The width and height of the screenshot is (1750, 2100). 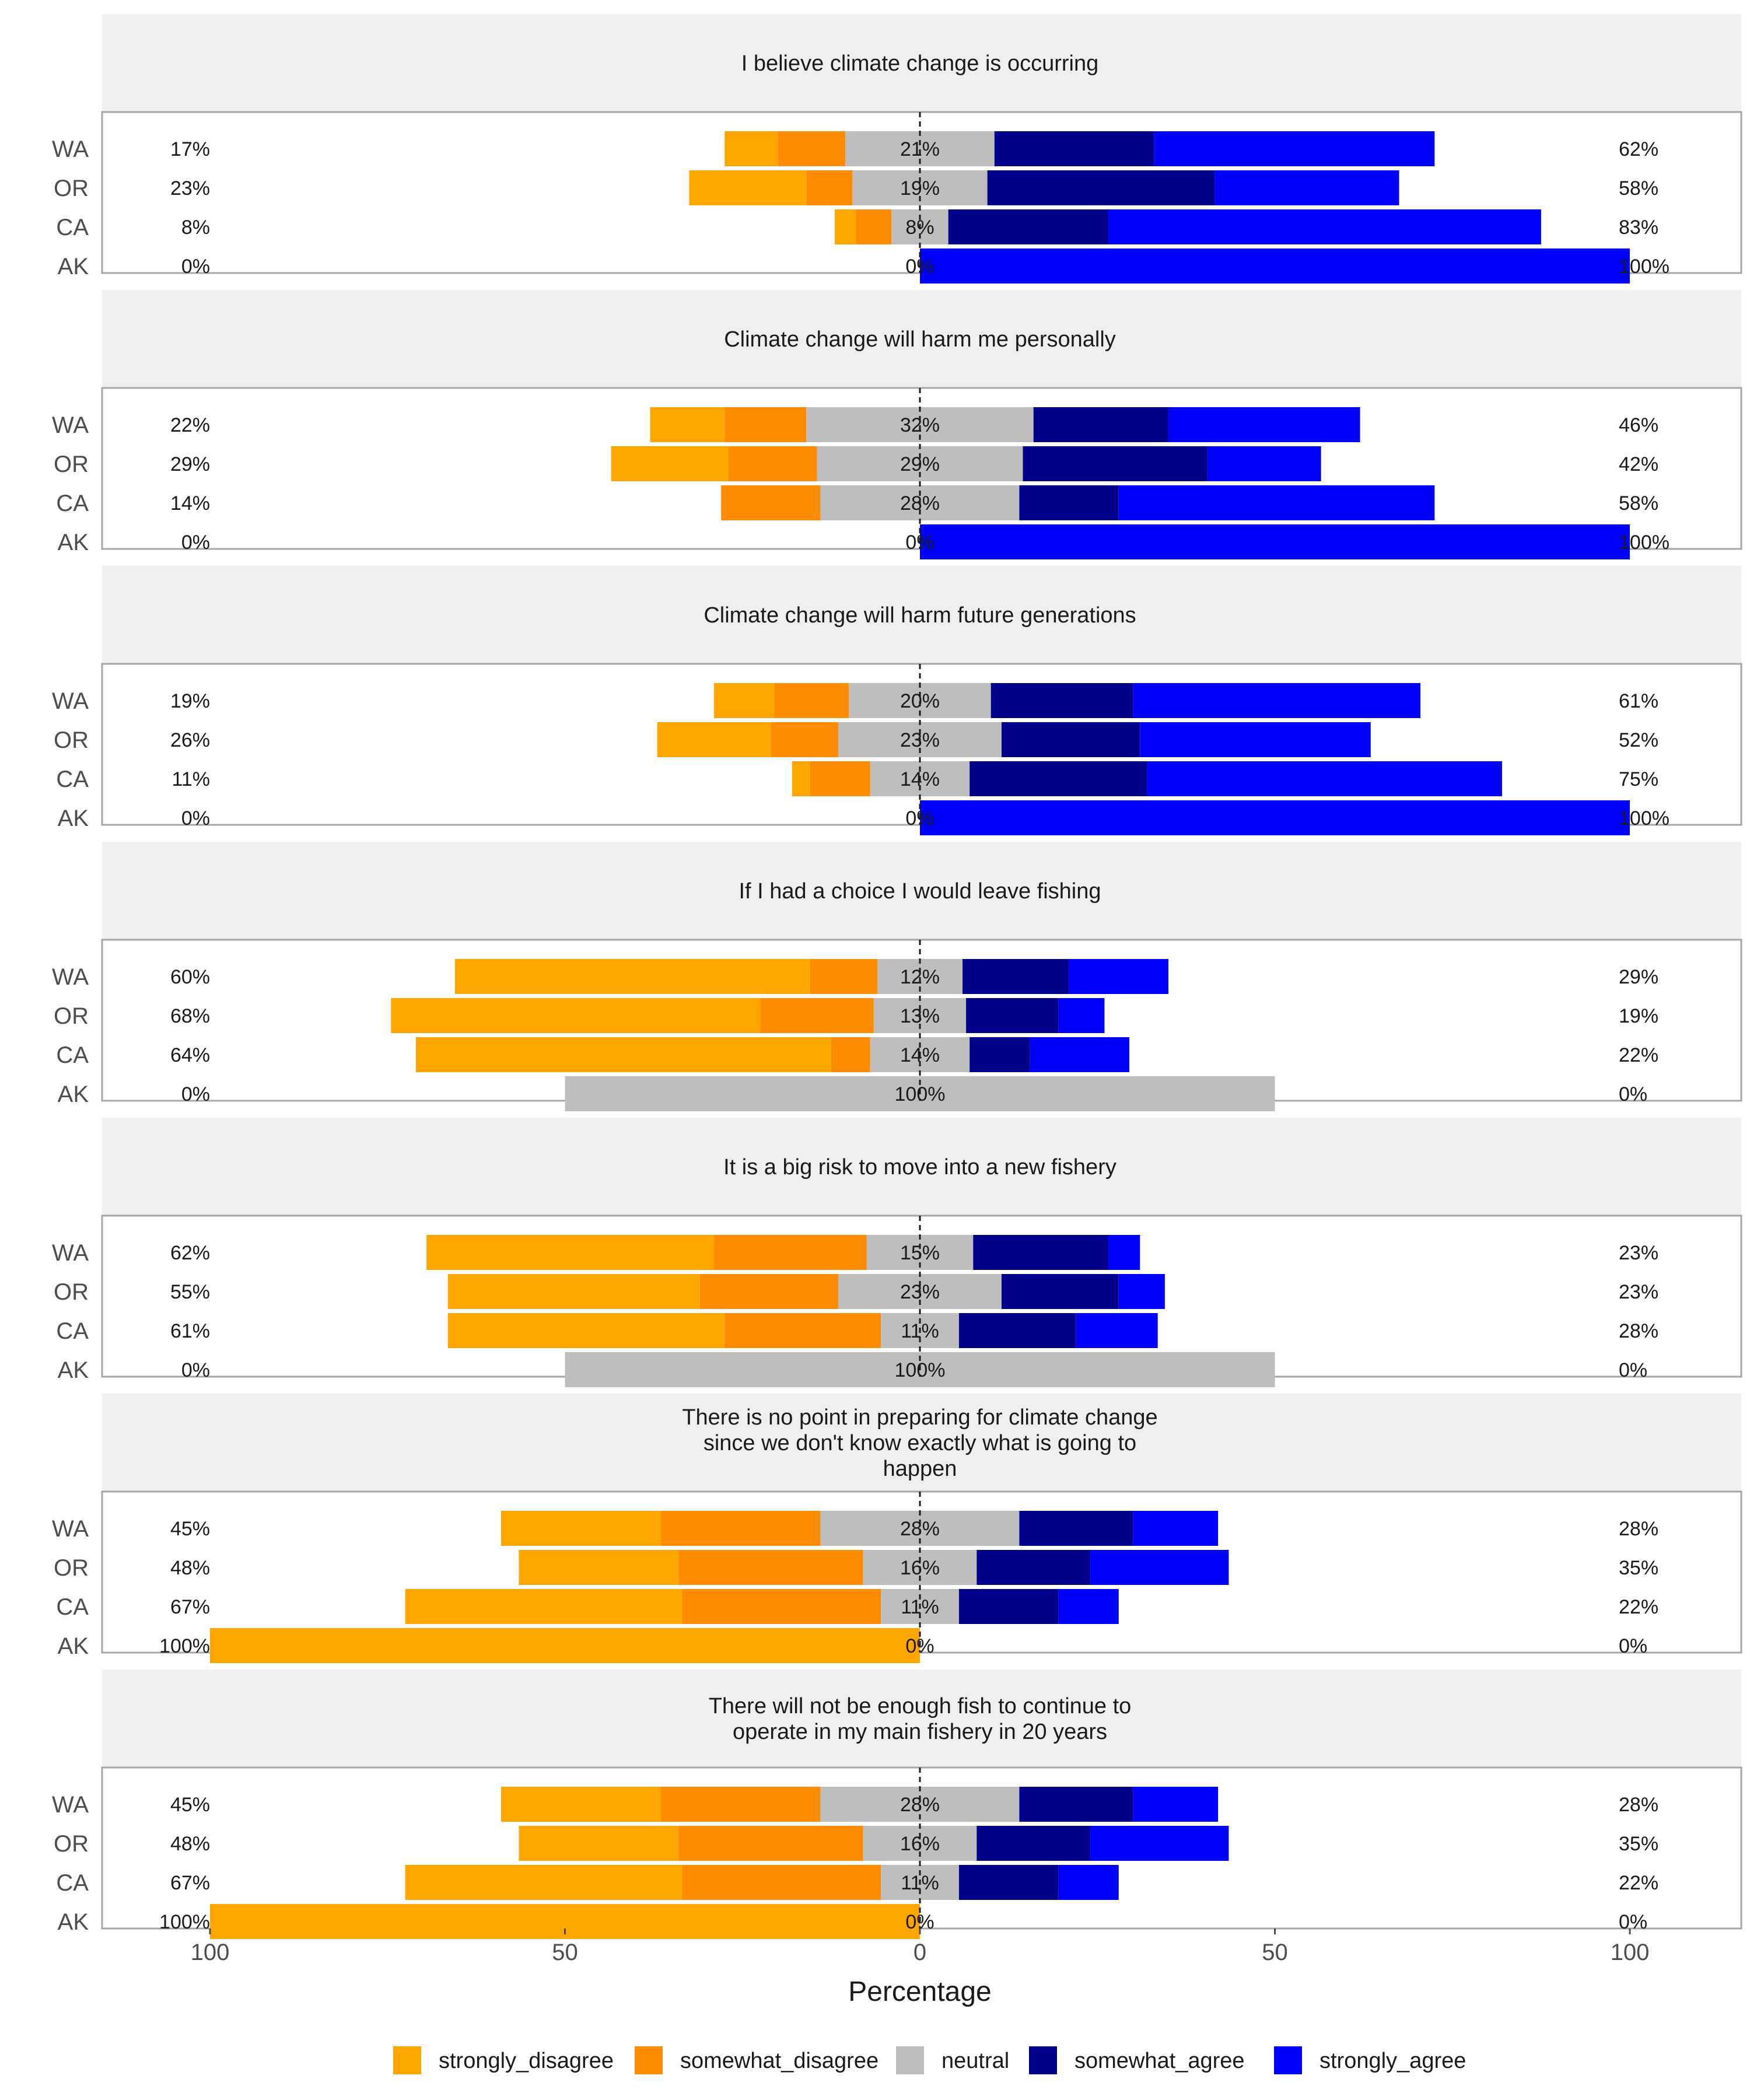 I want to click on left-percent-label: 29%, so click(x=190, y=464).